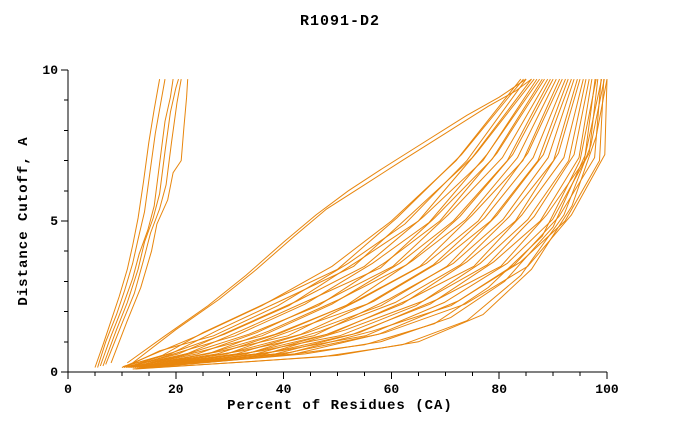 The width and height of the screenshot is (680, 440). Describe the element at coordinates (607, 389) in the screenshot. I see `x-tick-label: 100` at that location.